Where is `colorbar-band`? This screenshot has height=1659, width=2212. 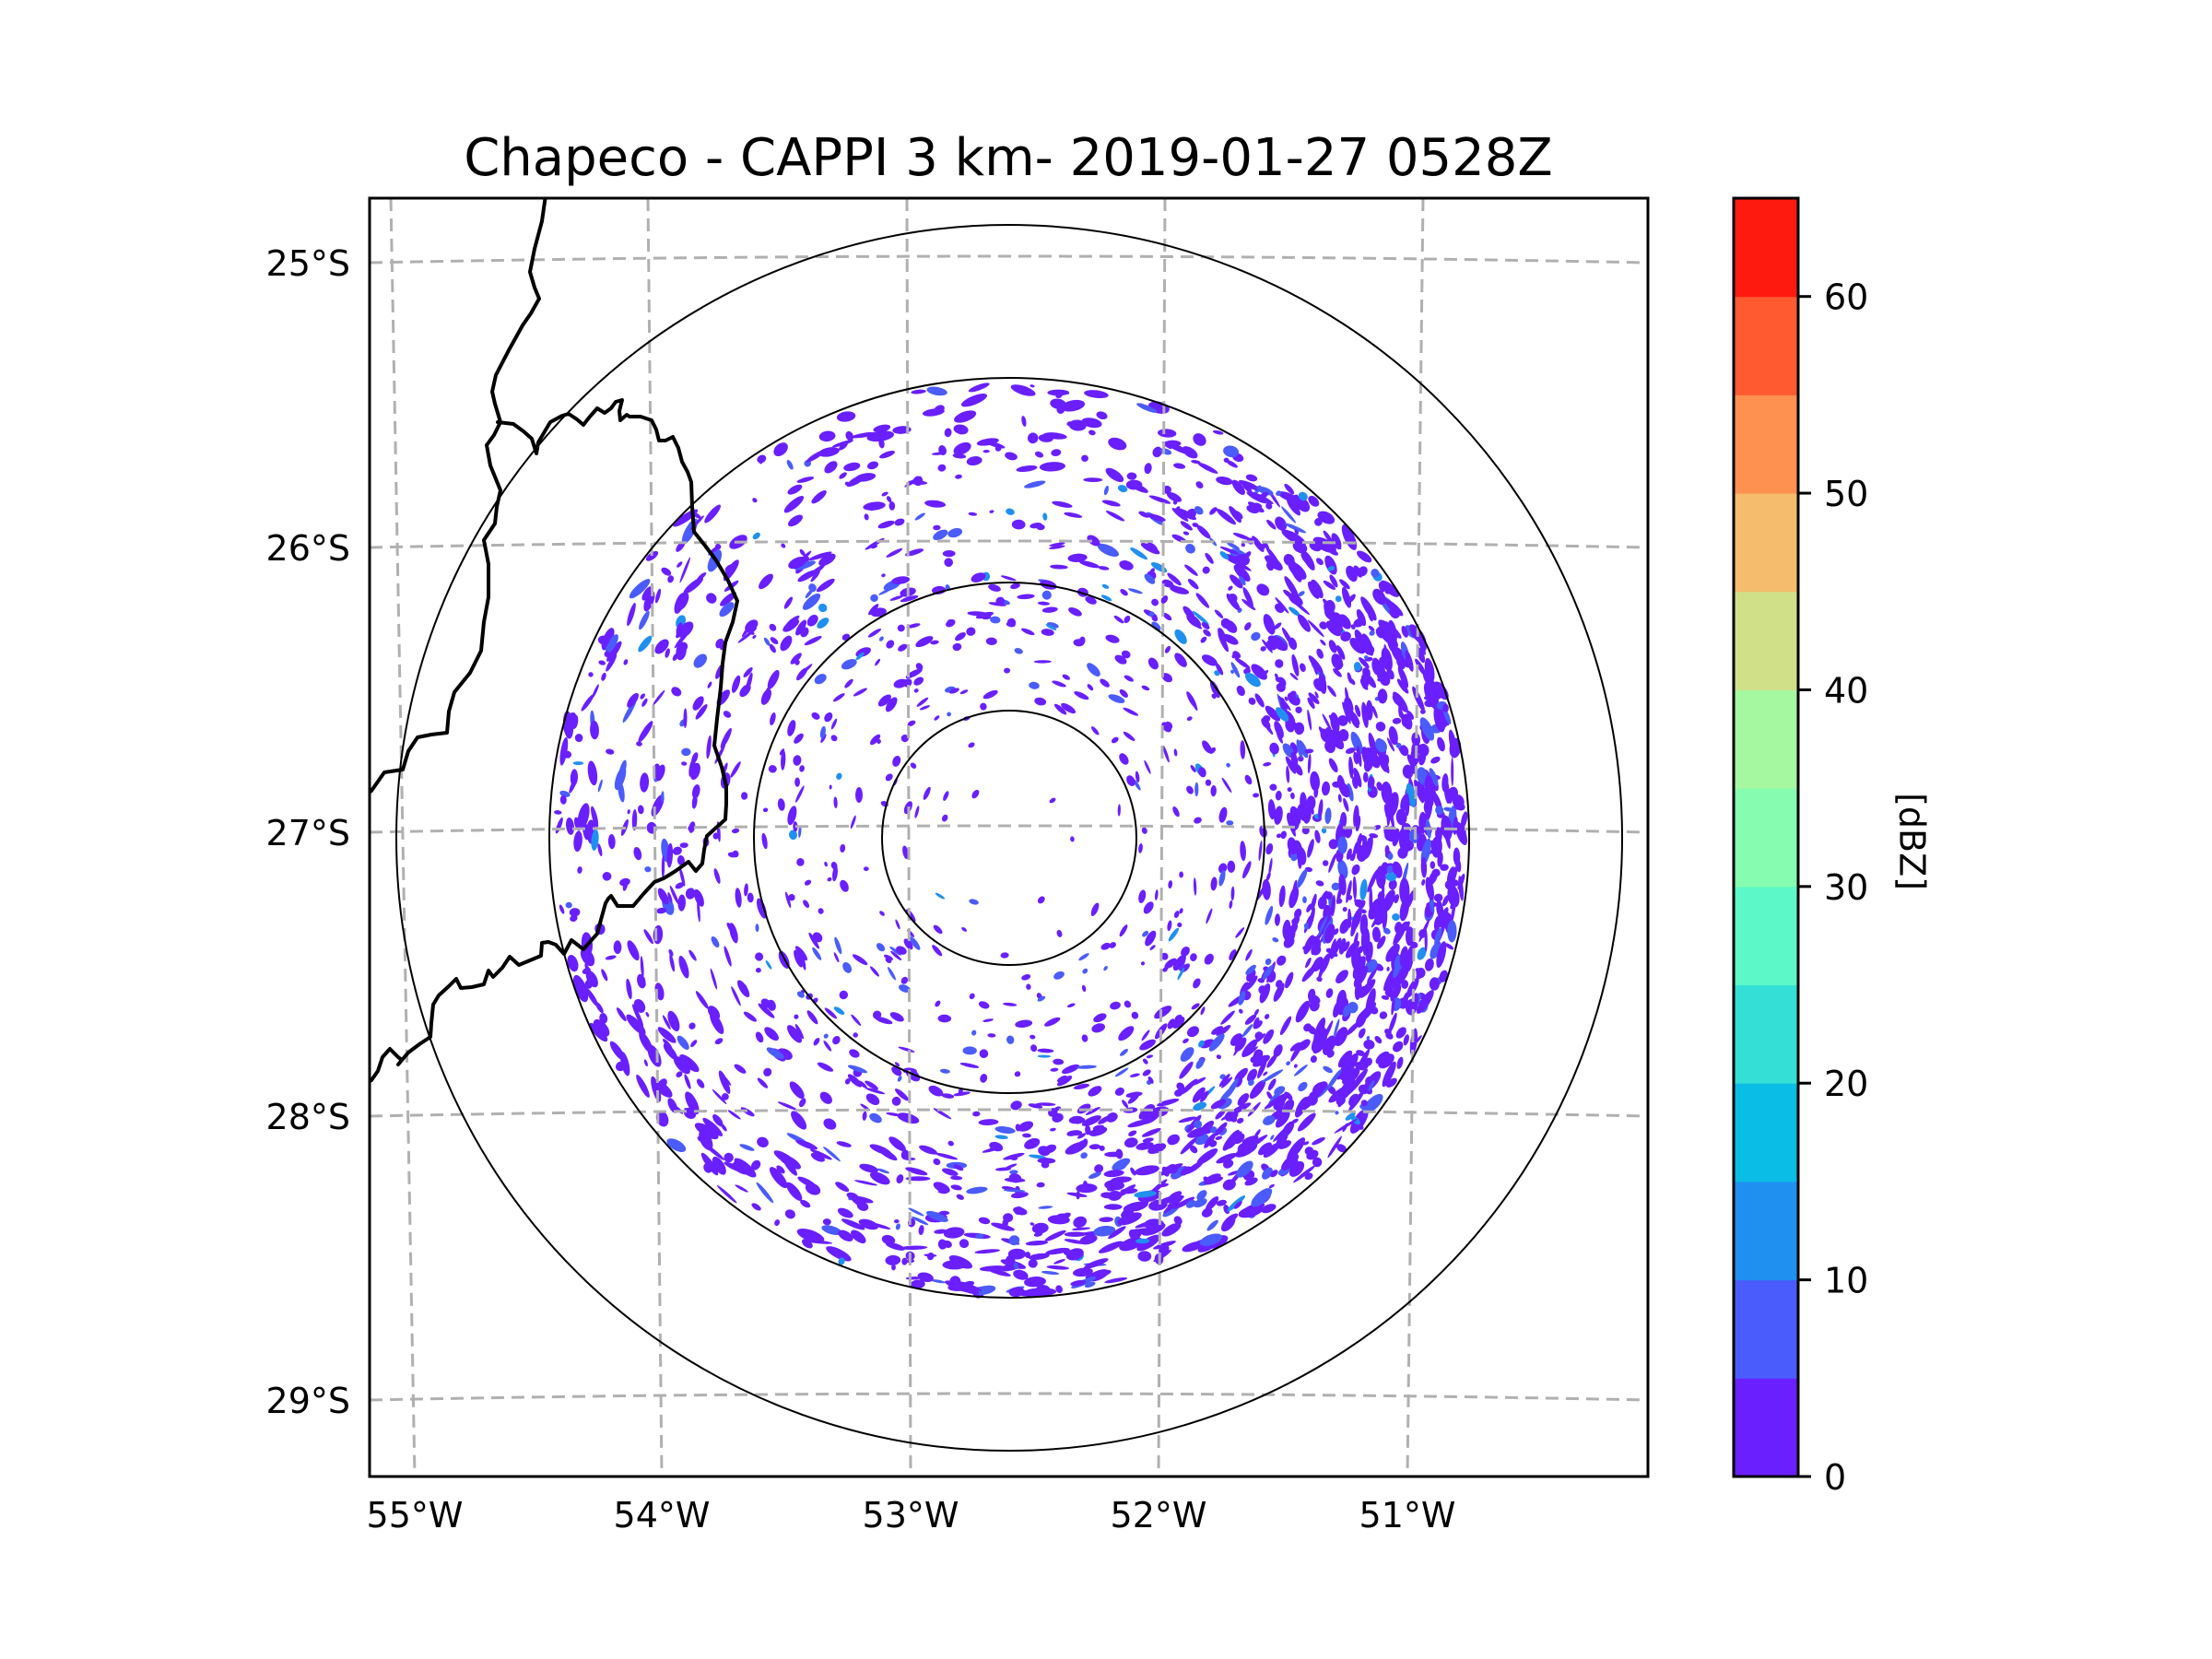 colorbar-band is located at coordinates (1766, 248).